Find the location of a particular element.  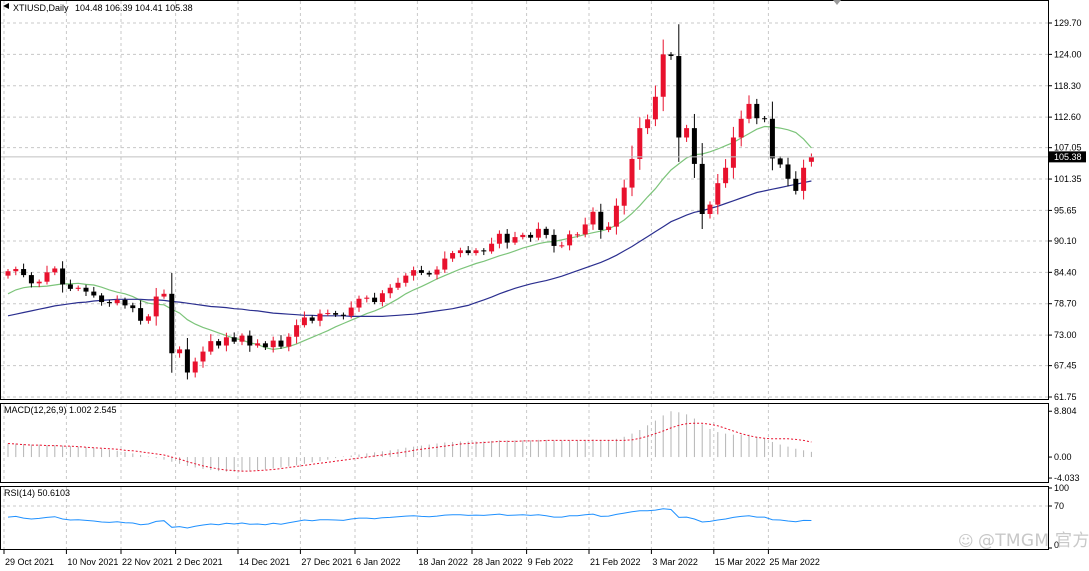

macd-tick-label: 0.00 is located at coordinates (1063, 457).